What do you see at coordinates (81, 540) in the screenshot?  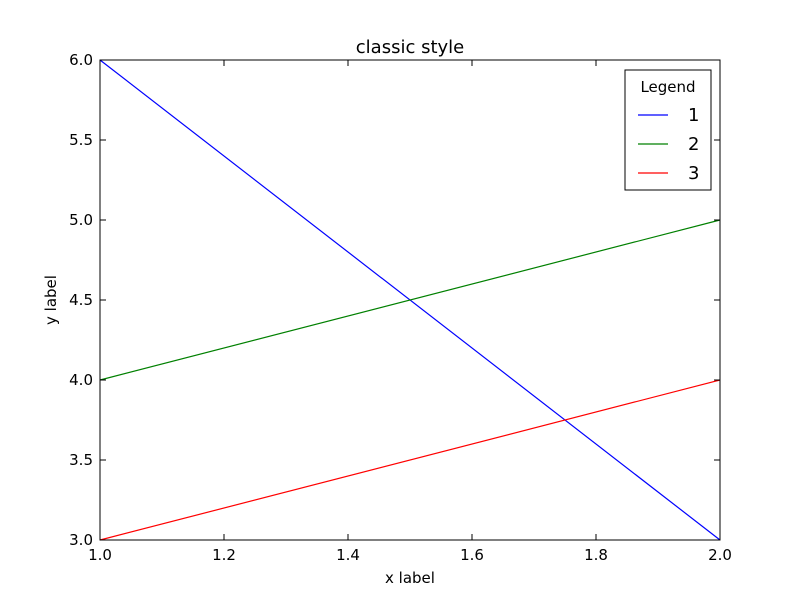 I see `y-tick-label: 3.0` at bounding box center [81, 540].